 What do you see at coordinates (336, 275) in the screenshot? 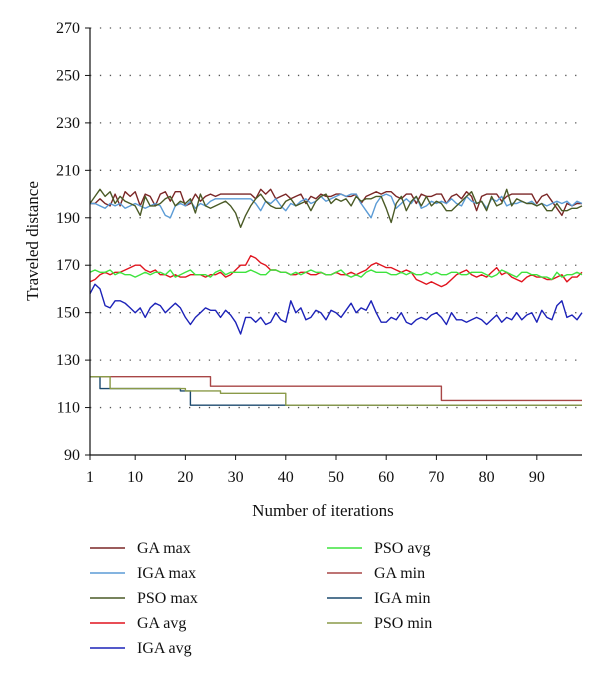
I see `series-line-pso-avg` at bounding box center [336, 275].